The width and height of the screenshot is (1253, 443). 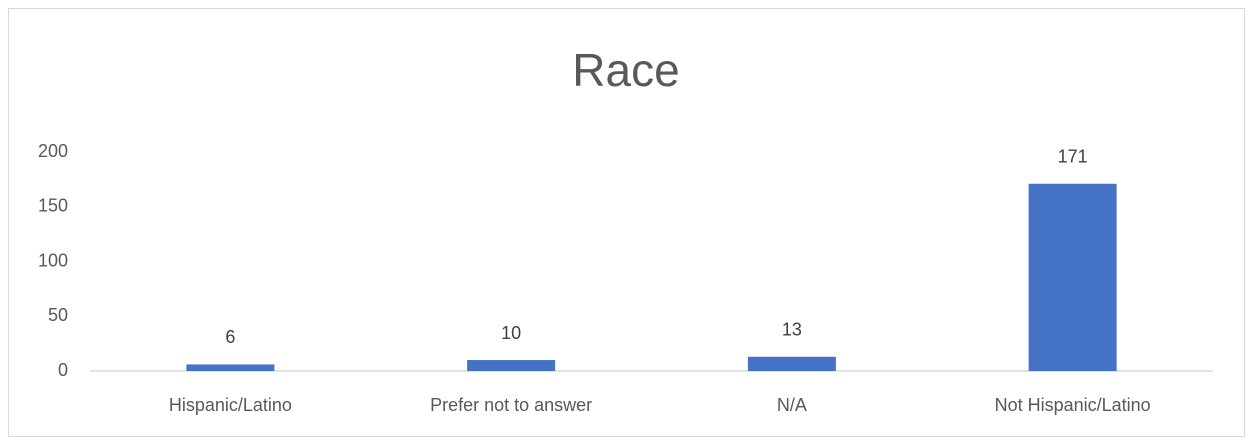 What do you see at coordinates (1073, 405) in the screenshot?
I see `x-tick-label: Not Hispanic/Latino` at bounding box center [1073, 405].